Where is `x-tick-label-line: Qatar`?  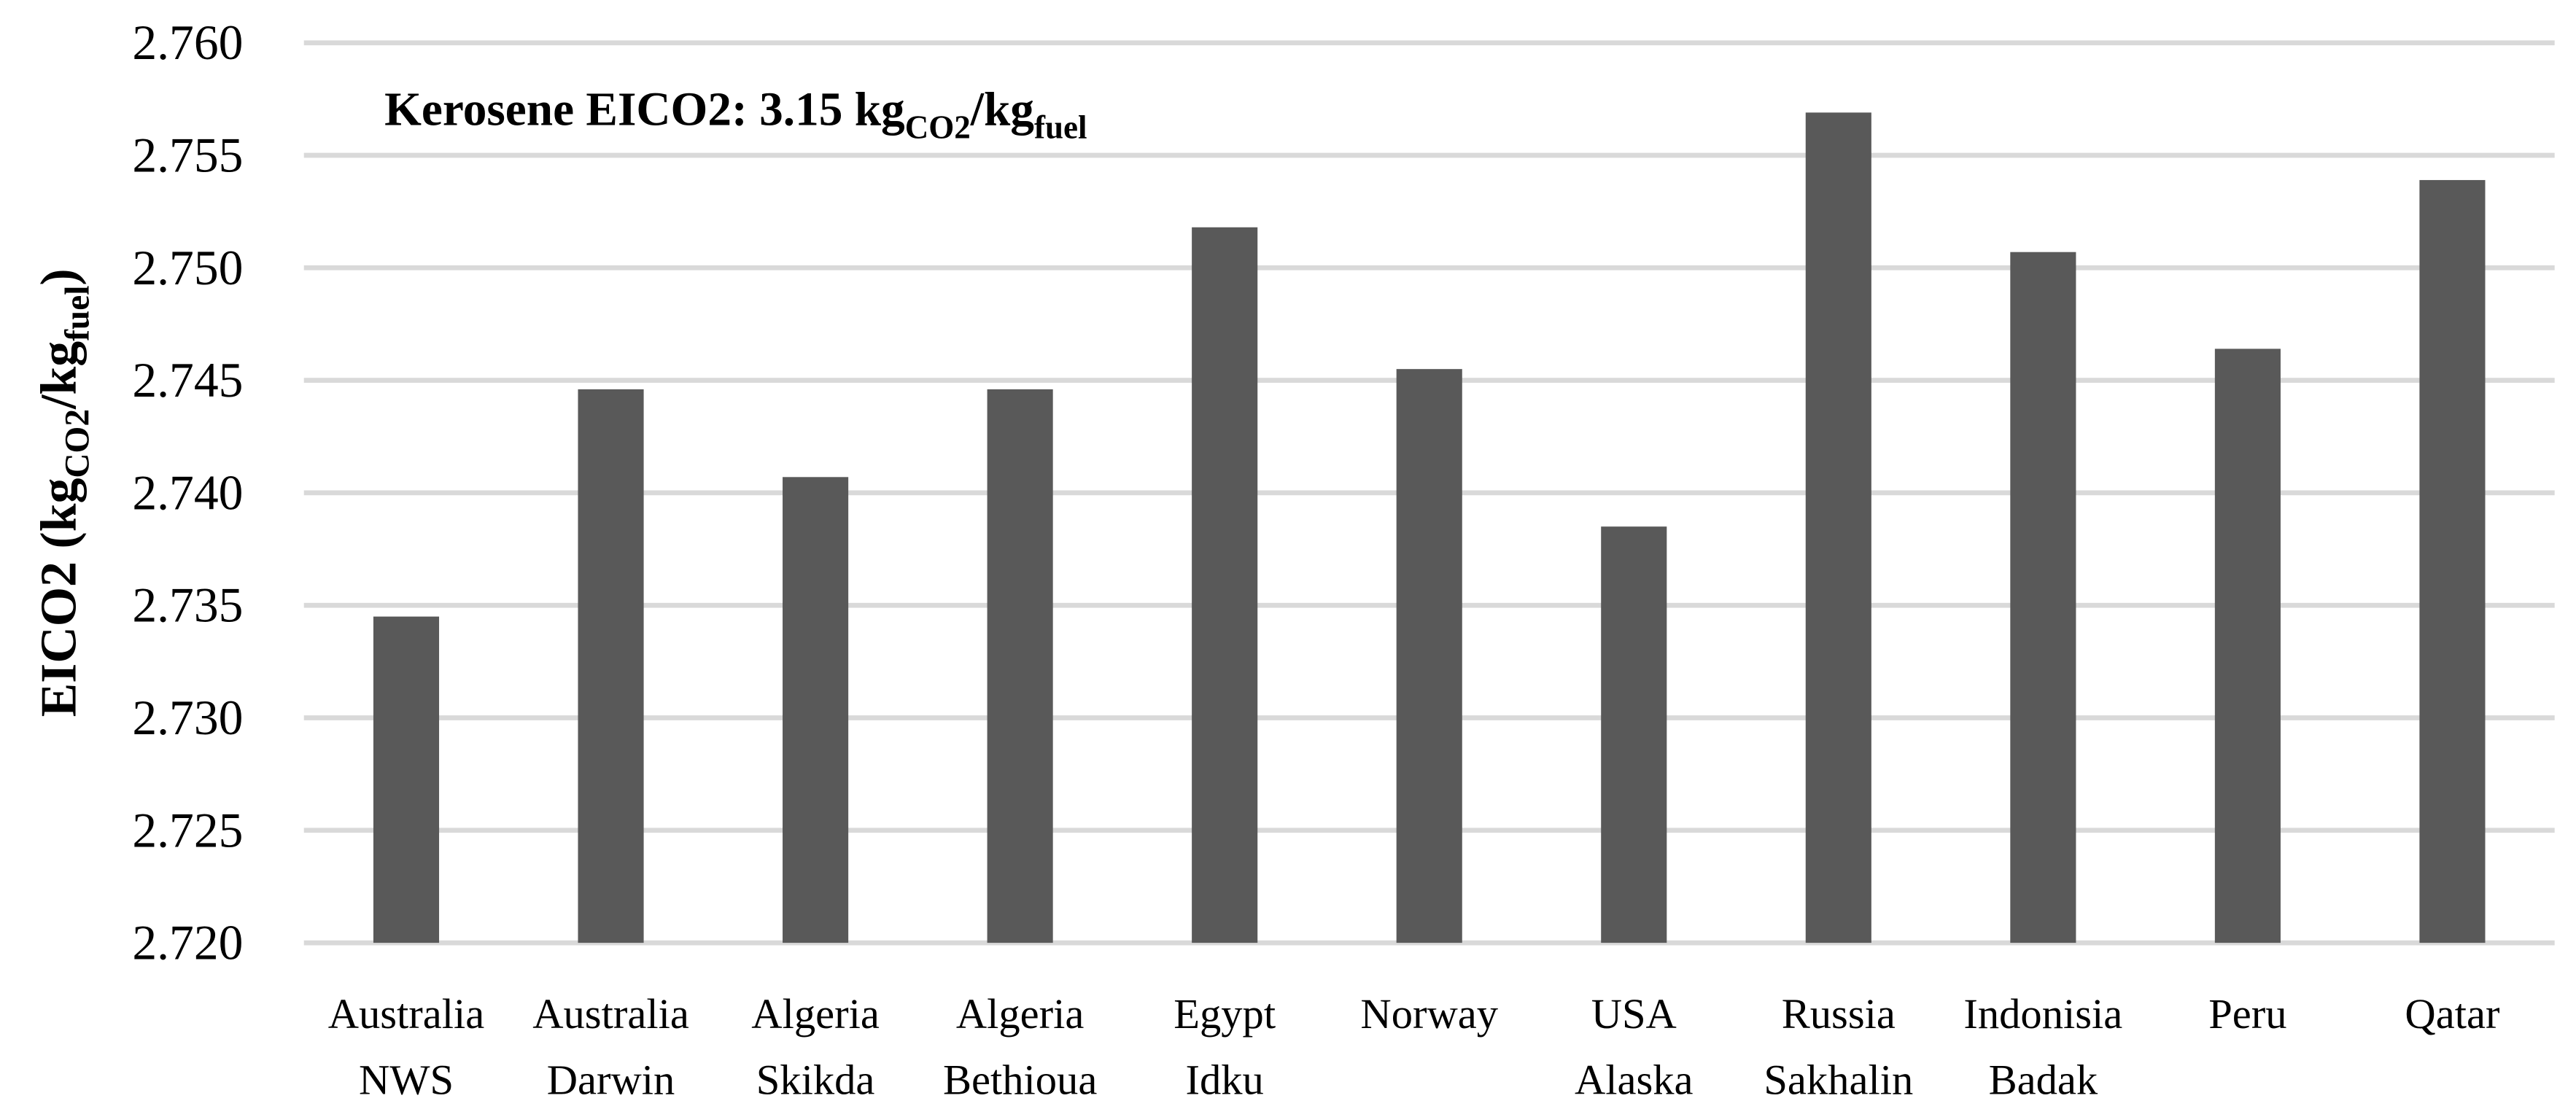 x-tick-label-line: Qatar is located at coordinates (2452, 1014).